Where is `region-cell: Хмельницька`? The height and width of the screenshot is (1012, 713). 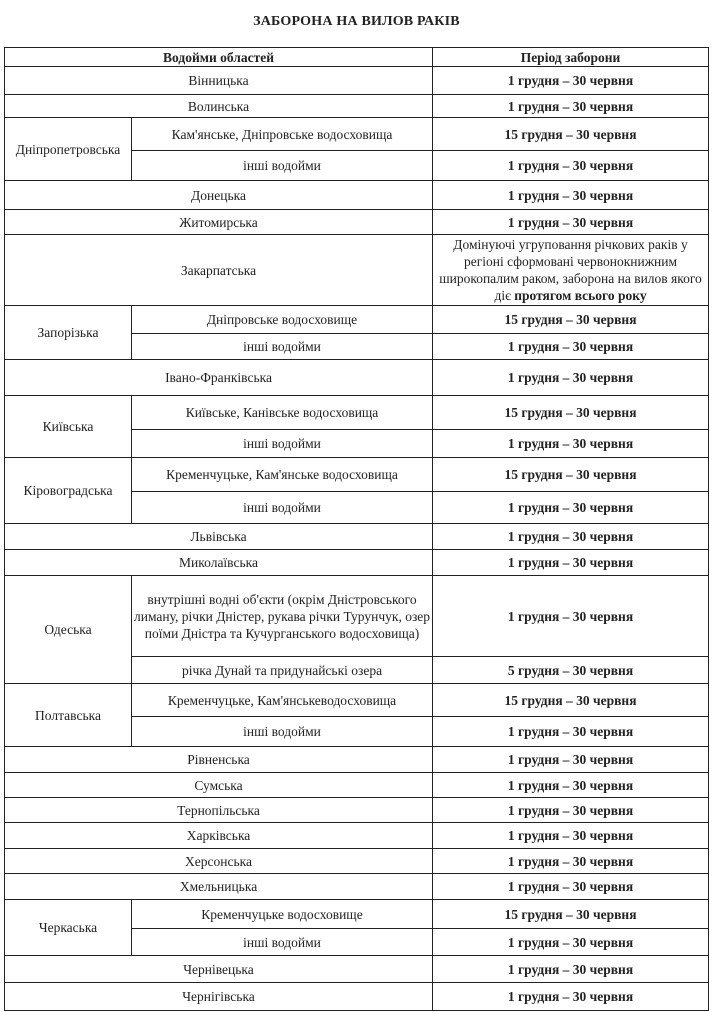 region-cell: Хмельницька is located at coordinates (218, 886).